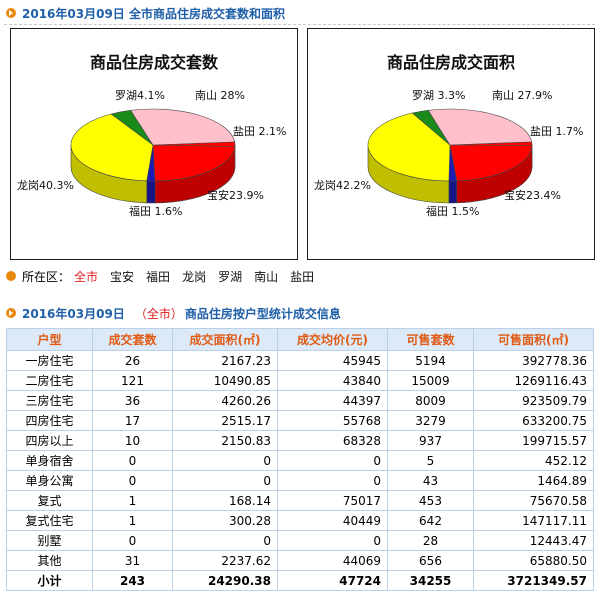 The image size is (599, 608). What do you see at coordinates (556, 131) in the screenshot?
I see `pie-label: 盐田 1.7%` at bounding box center [556, 131].